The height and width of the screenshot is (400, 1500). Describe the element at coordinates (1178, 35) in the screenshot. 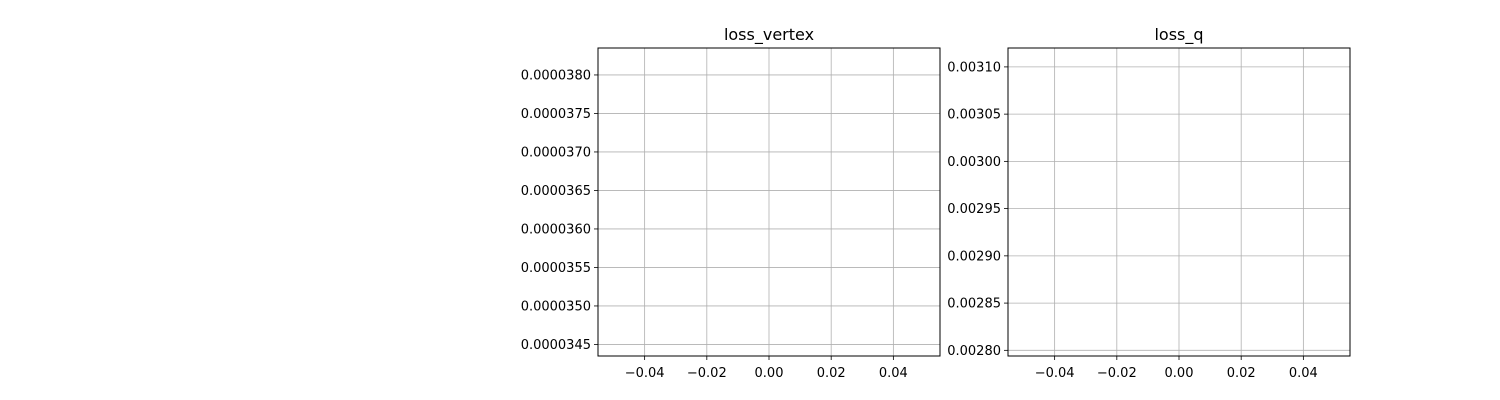

I see `chart-title-loss-q: loss_q` at that location.